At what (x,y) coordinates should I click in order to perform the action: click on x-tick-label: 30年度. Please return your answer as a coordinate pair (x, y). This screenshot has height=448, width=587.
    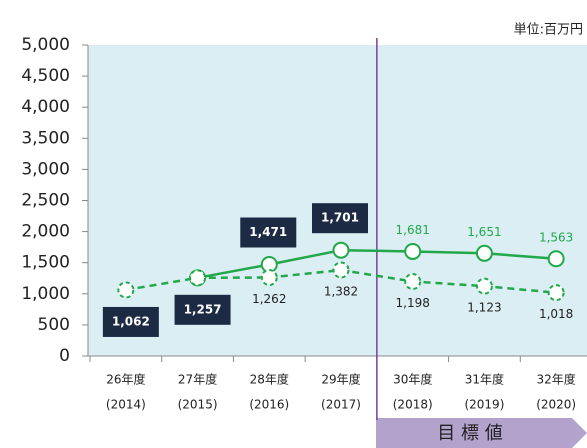
    Looking at the image, I should click on (412, 379).